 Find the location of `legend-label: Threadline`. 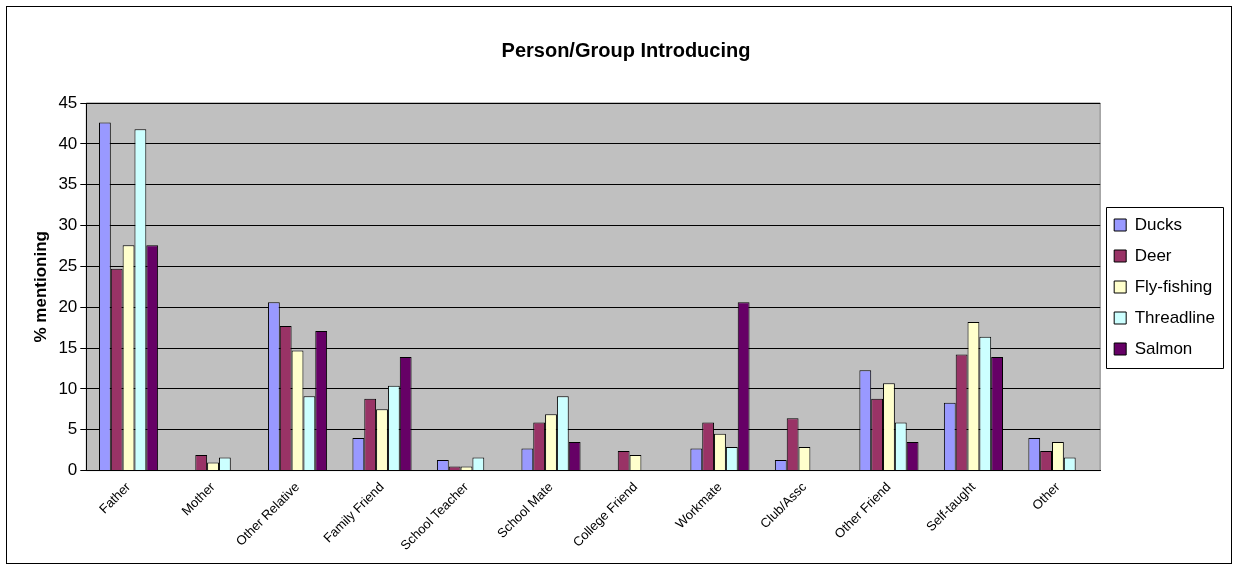

legend-label: Threadline is located at coordinates (1174, 317).